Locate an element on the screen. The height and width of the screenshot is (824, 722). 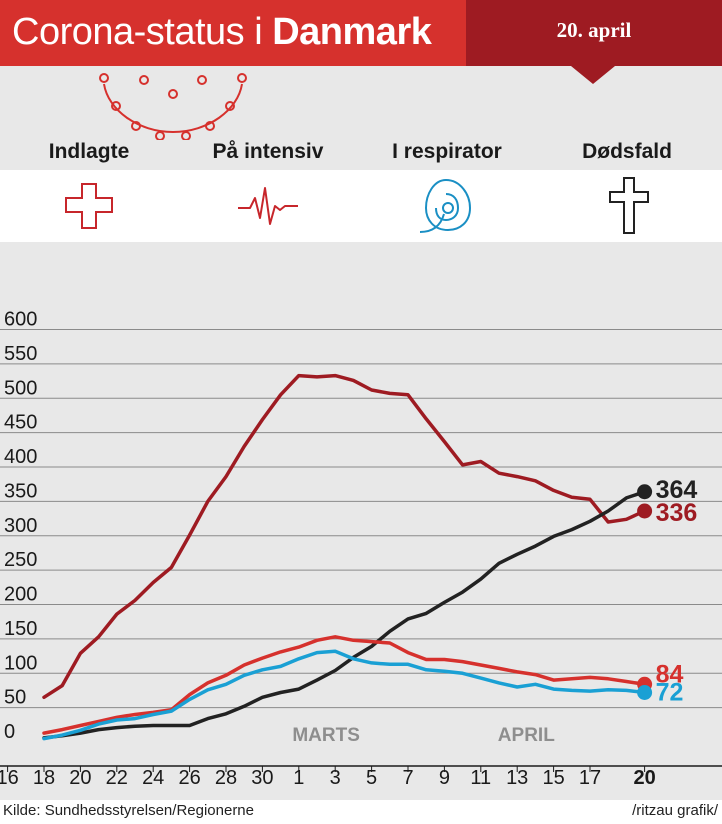
page-title: Corona-status i Danmark is located at coordinates (222, 32).